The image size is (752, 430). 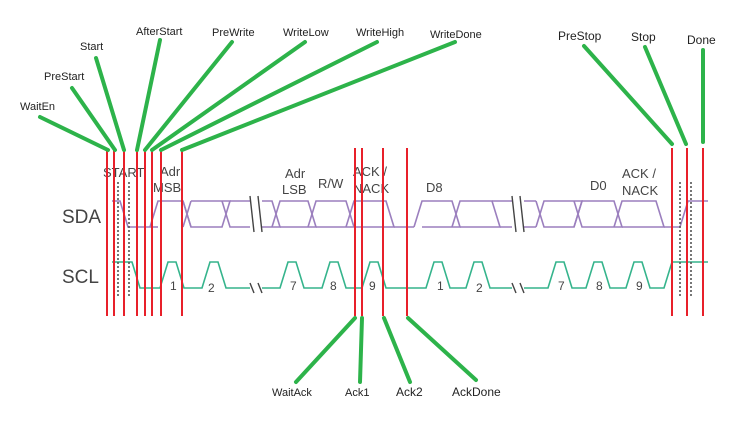 What do you see at coordinates (159, 32) in the screenshot?
I see `state-label-afterstart: AfterStart` at bounding box center [159, 32].